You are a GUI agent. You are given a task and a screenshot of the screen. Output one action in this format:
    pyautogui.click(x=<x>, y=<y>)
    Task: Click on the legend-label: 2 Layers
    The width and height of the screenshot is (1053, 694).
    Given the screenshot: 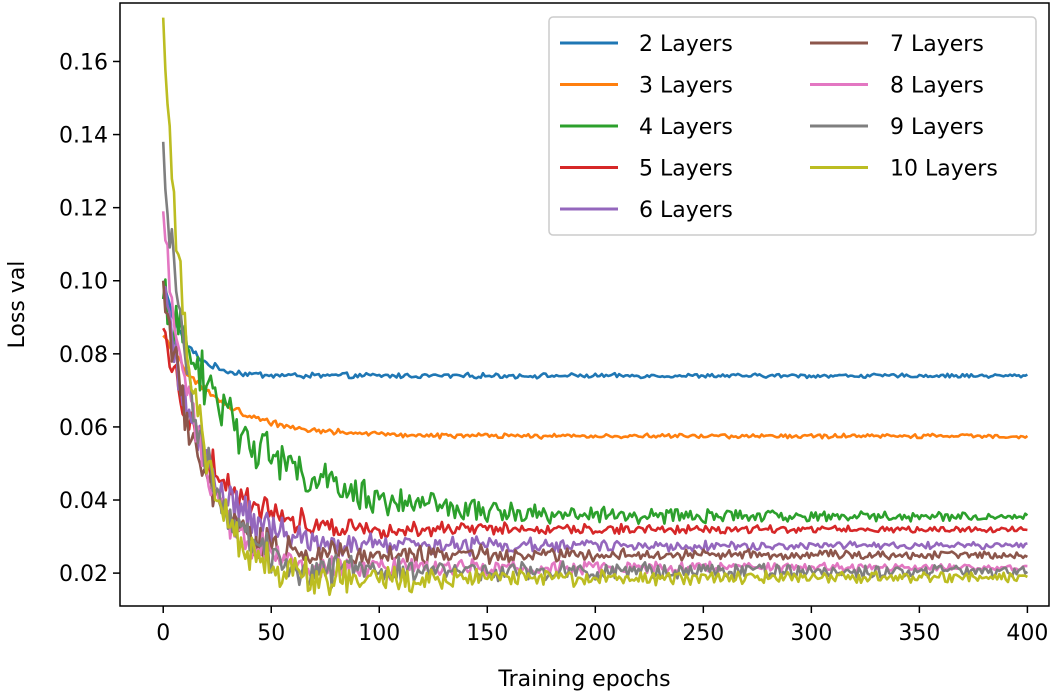 What is the action you would take?
    pyautogui.click(x=686, y=44)
    